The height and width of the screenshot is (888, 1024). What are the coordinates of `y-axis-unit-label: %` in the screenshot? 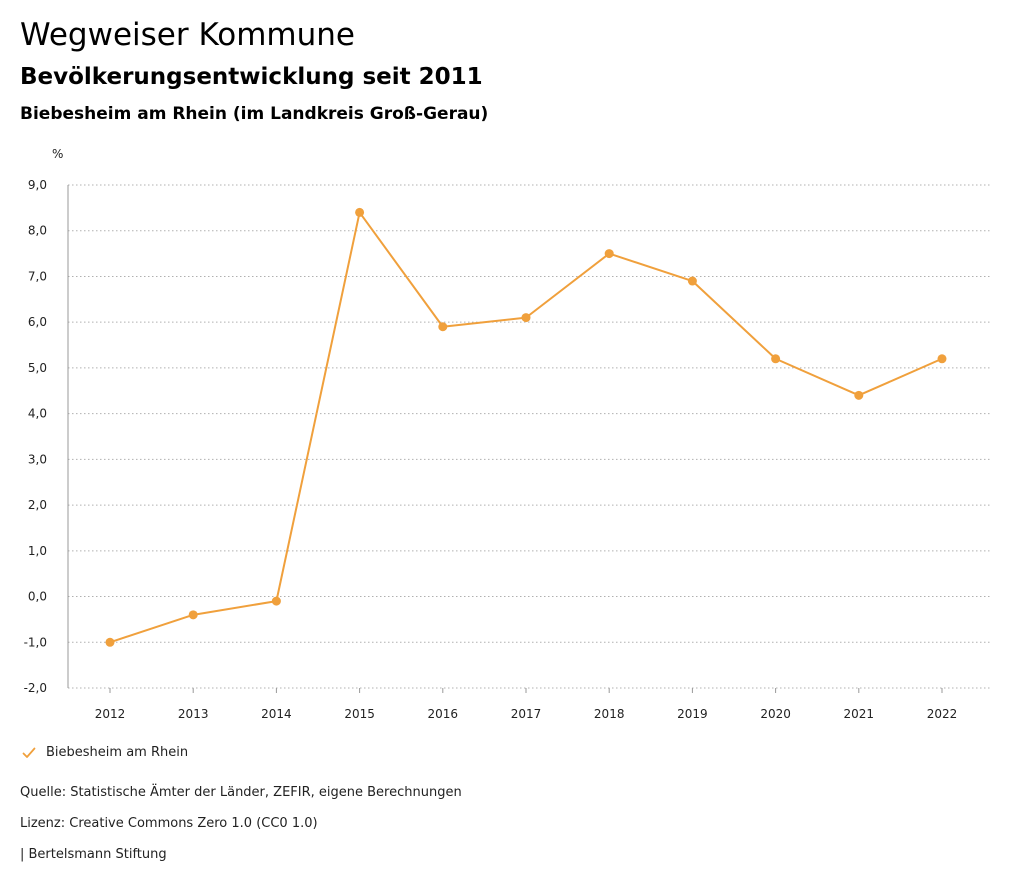 It's located at (57, 154).